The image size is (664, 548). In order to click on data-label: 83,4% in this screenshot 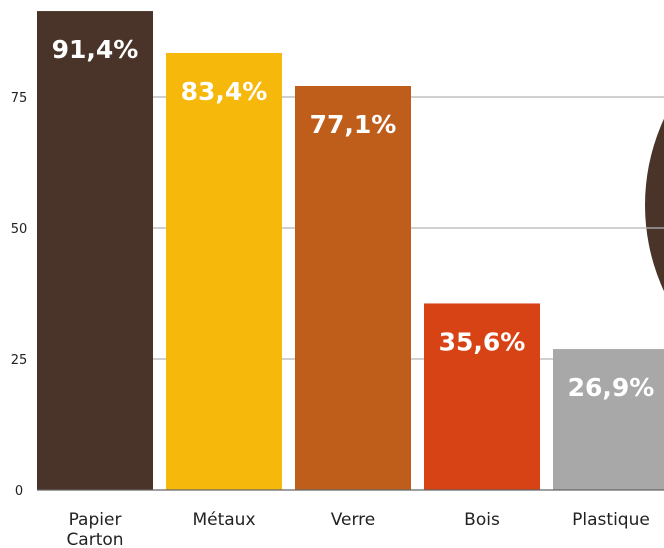, I will do `click(224, 91)`.